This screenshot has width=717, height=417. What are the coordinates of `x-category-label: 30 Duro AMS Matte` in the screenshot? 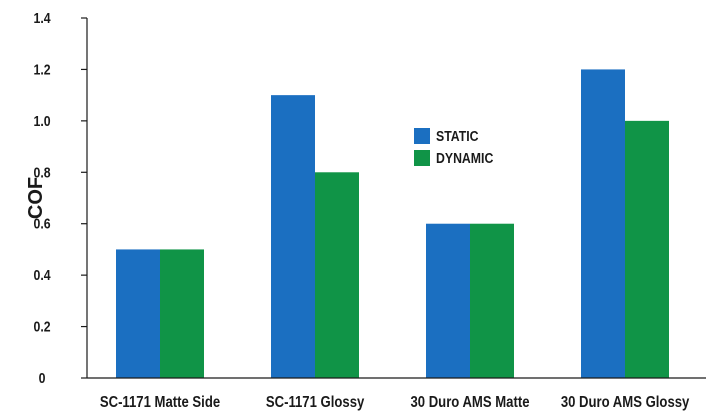 It's located at (469, 402).